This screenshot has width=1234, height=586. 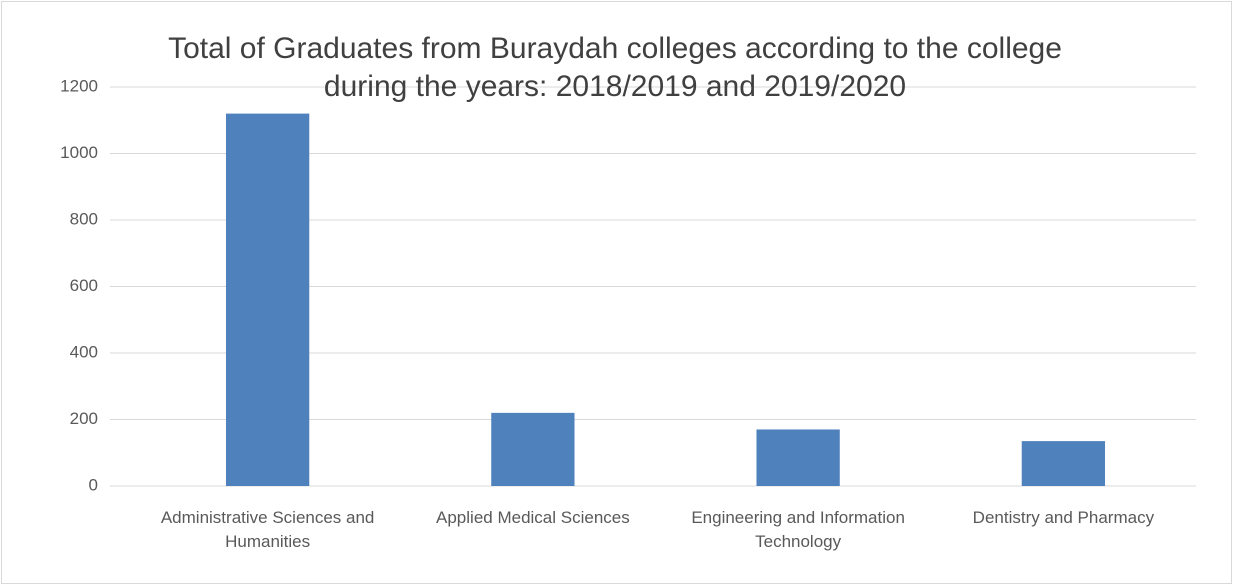 I want to click on y-tick-label: 200, so click(x=84, y=418).